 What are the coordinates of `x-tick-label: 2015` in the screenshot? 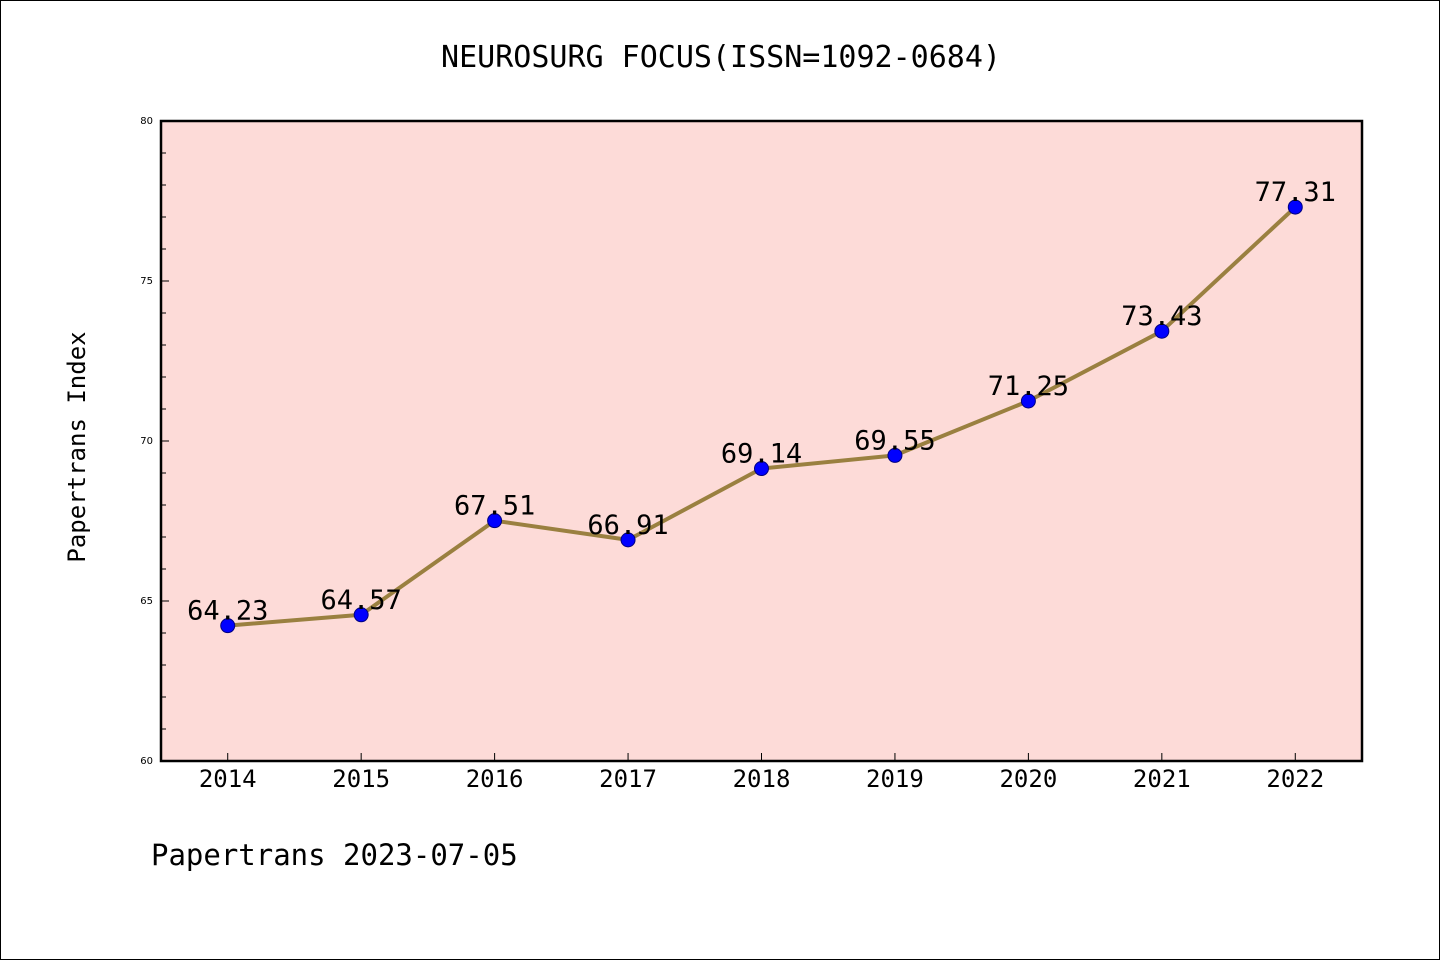 It's located at (361, 779).